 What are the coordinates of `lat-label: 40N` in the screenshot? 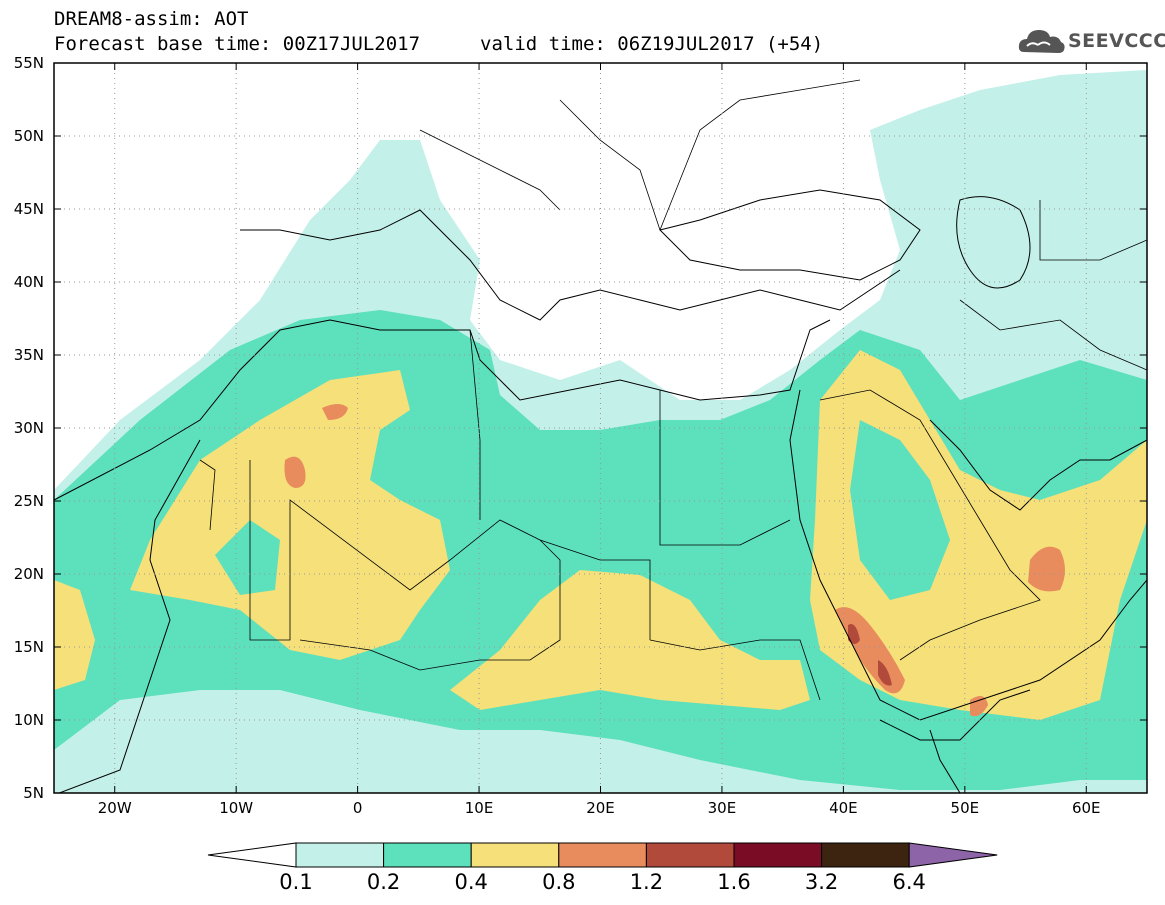 It's located at (28, 282).